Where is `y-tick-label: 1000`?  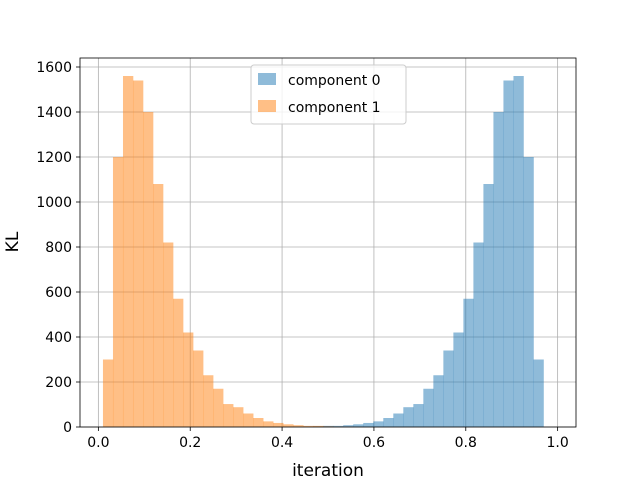
y-tick-label: 1000 is located at coordinates (54, 203).